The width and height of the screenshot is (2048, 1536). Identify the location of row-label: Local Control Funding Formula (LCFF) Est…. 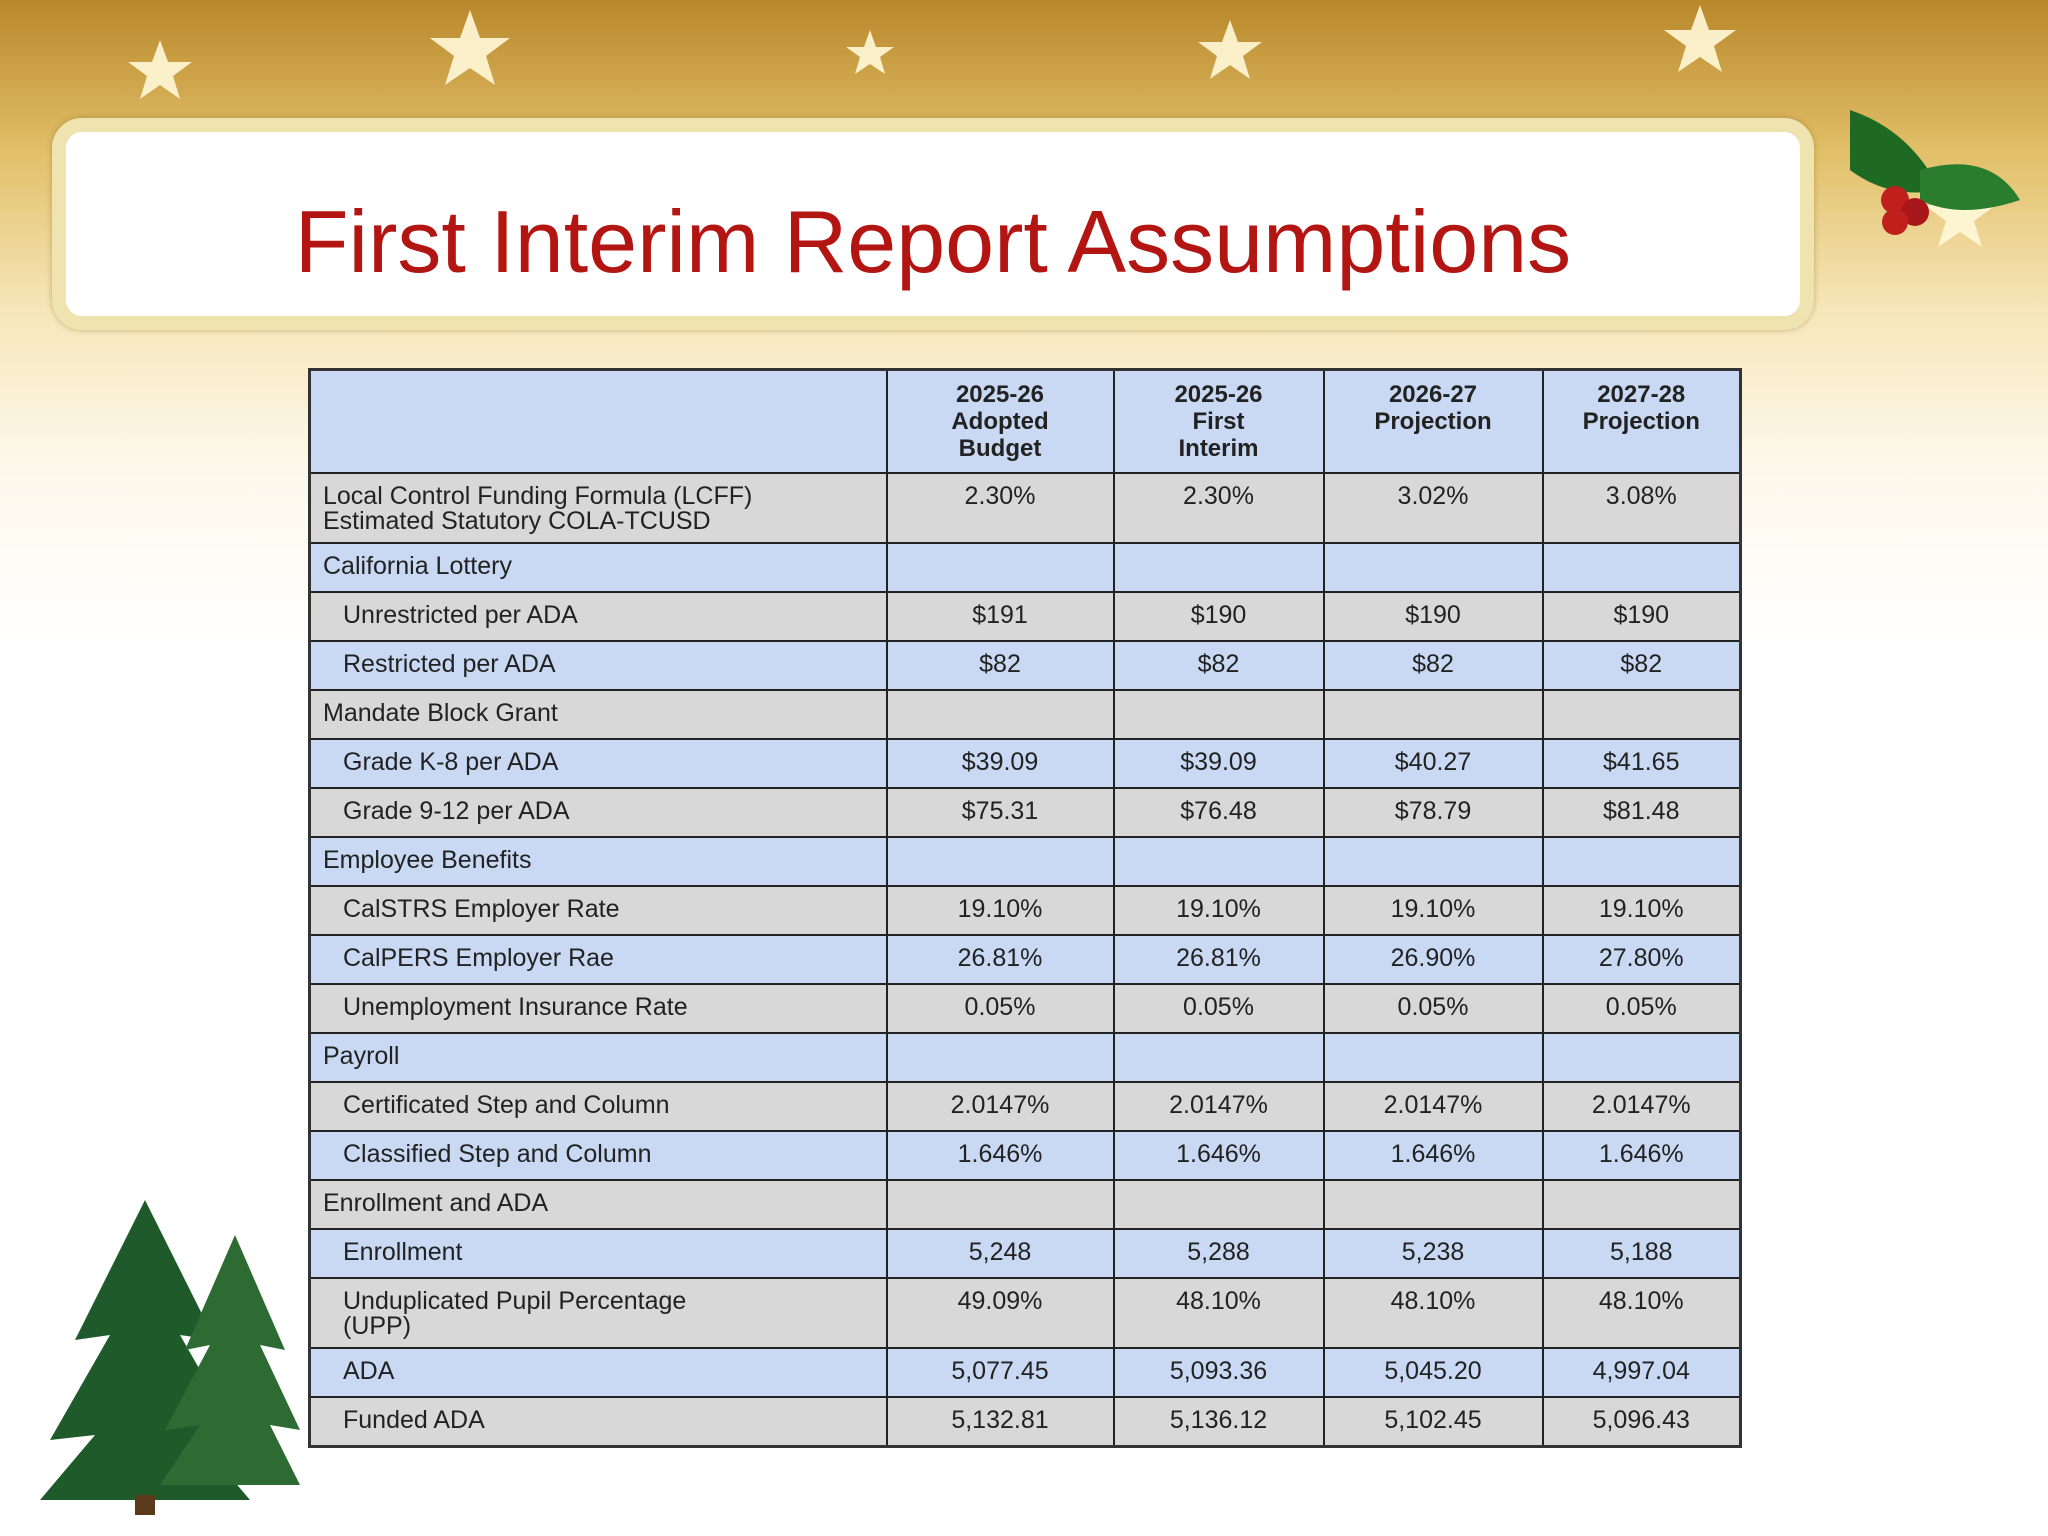
(598, 508).